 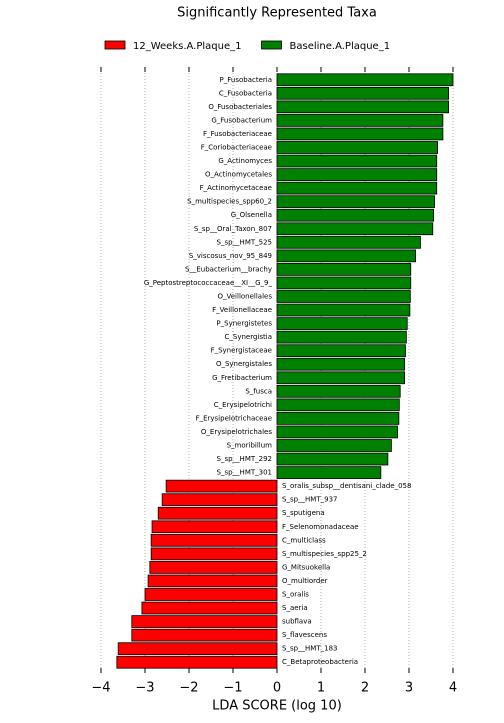 What do you see at coordinates (236, 148) in the screenshot?
I see `category-label: F_Coriobacteriaceae` at bounding box center [236, 148].